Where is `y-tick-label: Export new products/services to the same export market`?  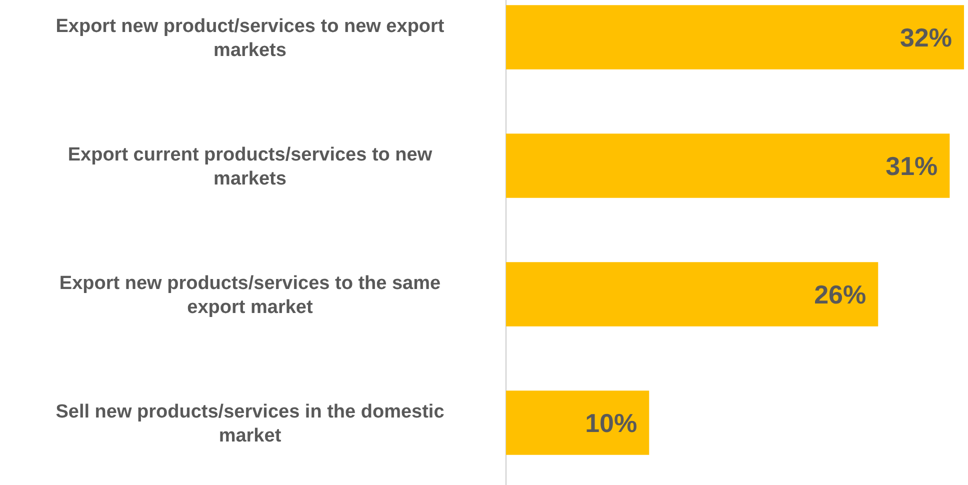 y-tick-label: Export new products/services to the same export market is located at coordinates (250, 295).